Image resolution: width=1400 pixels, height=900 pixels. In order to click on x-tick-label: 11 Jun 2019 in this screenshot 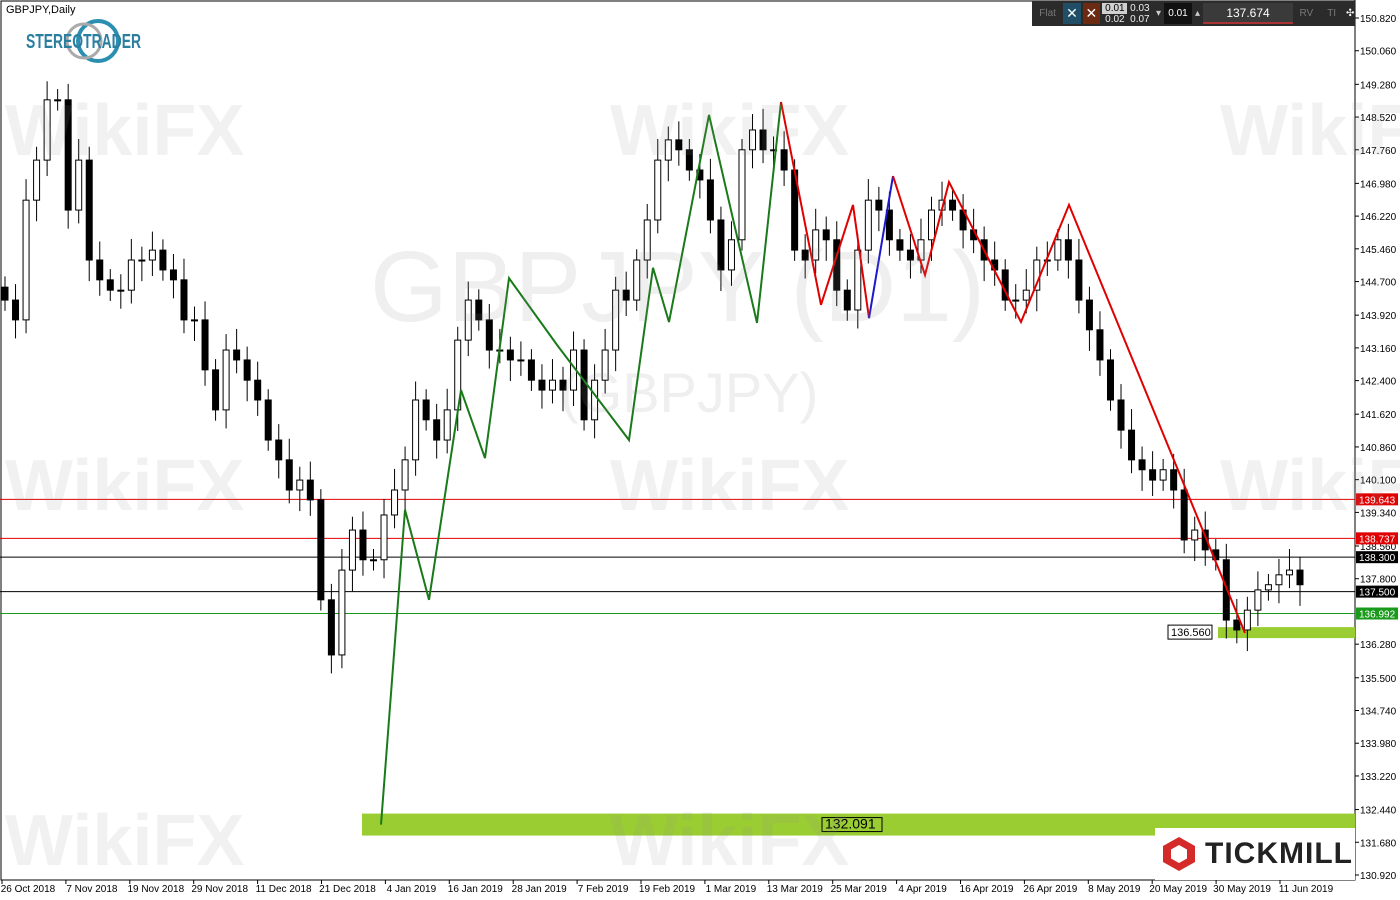, I will do `click(1306, 889)`.